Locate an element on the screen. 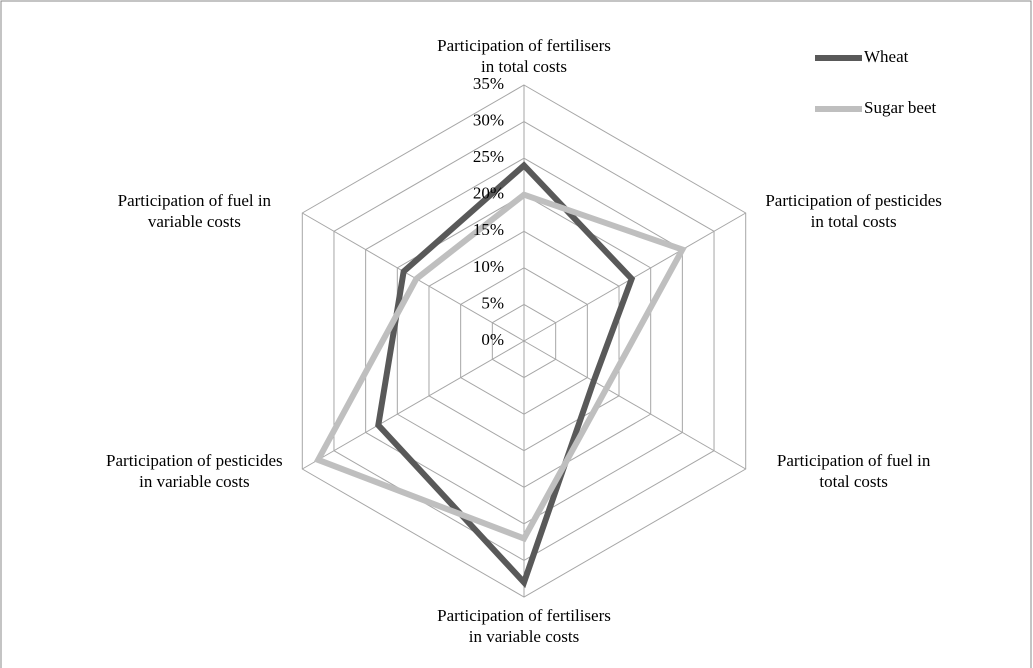 The width and height of the screenshot is (1033, 668). category-label: Participation of fuel in total costs is located at coordinates (853, 471).